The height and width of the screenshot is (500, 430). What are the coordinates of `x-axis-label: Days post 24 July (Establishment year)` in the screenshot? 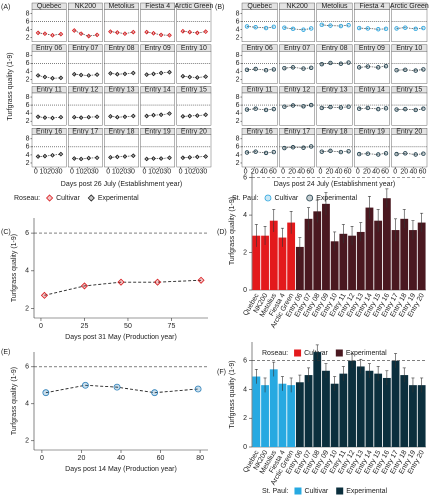 It's located at (334, 184).